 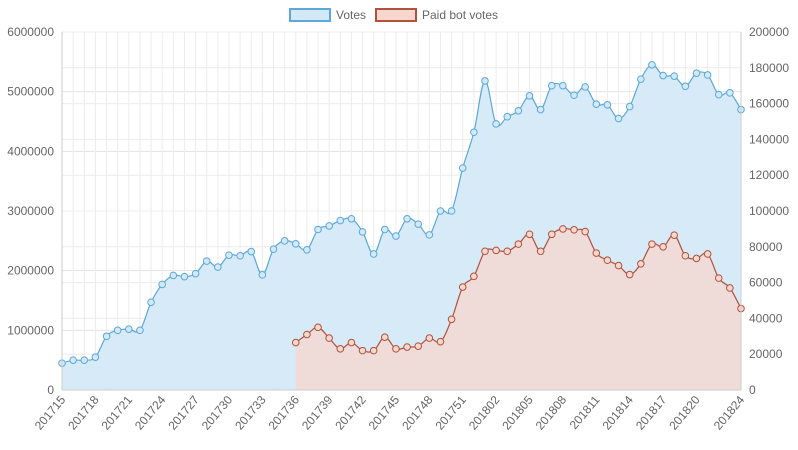 What do you see at coordinates (351, 15) in the screenshot?
I see `legend-label-votes: Votes` at bounding box center [351, 15].